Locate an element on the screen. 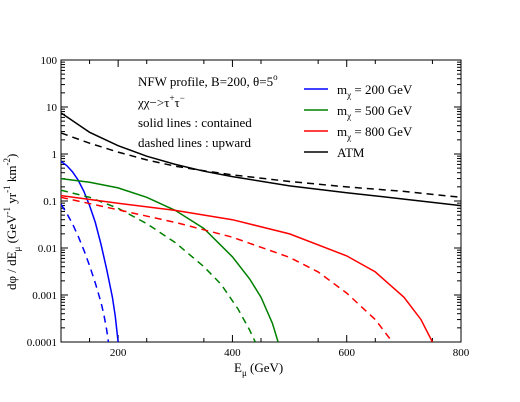 The height and width of the screenshot is (402, 520). annotation-channel: χχ−>τ+τ− is located at coordinates (161, 101).